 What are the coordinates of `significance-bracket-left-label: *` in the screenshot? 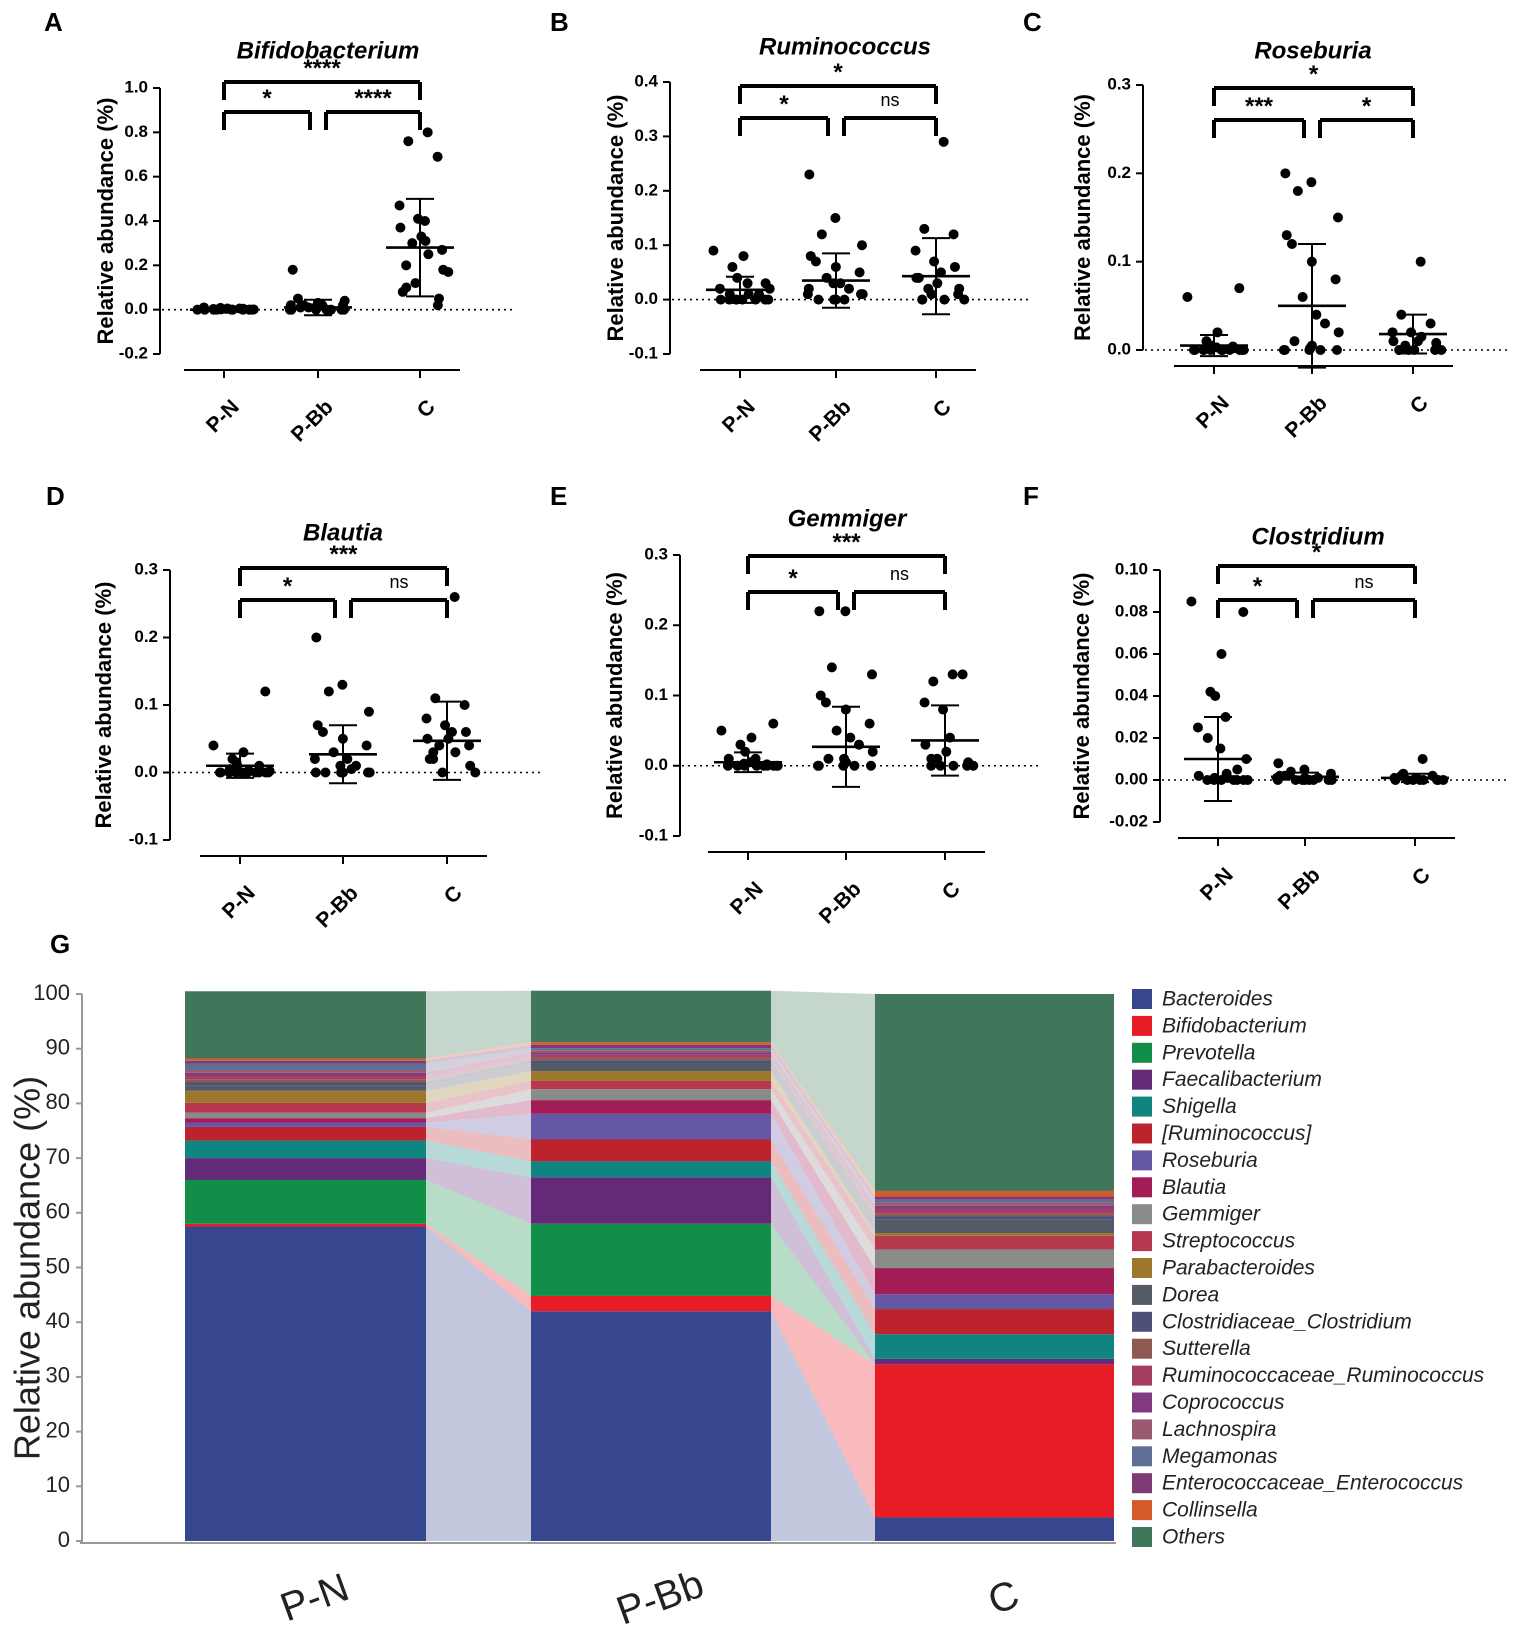 It's located at (1258, 586).